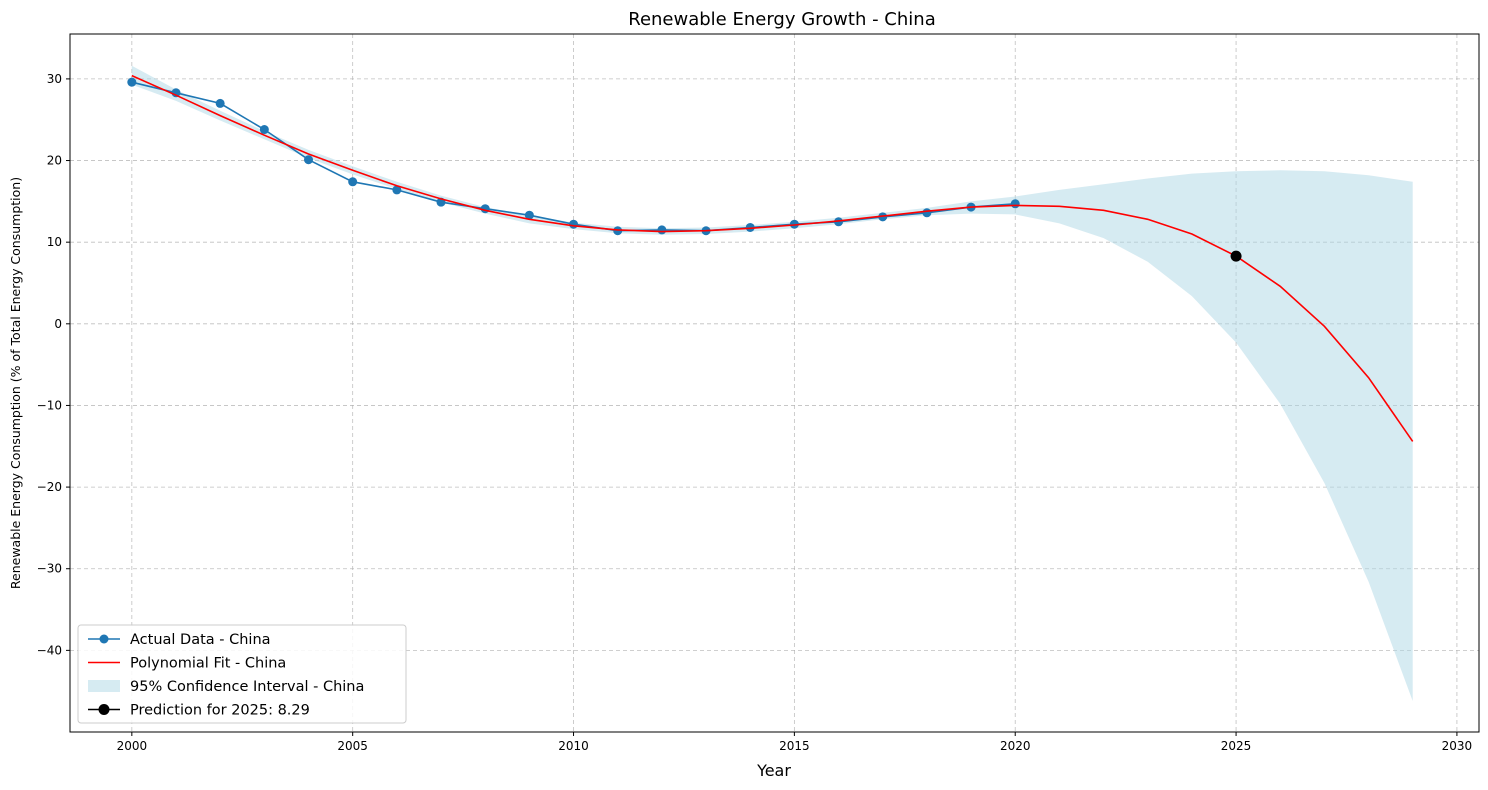 This screenshot has height=790, width=1488. I want to click on y-tick-label: 0, so click(58, 324).